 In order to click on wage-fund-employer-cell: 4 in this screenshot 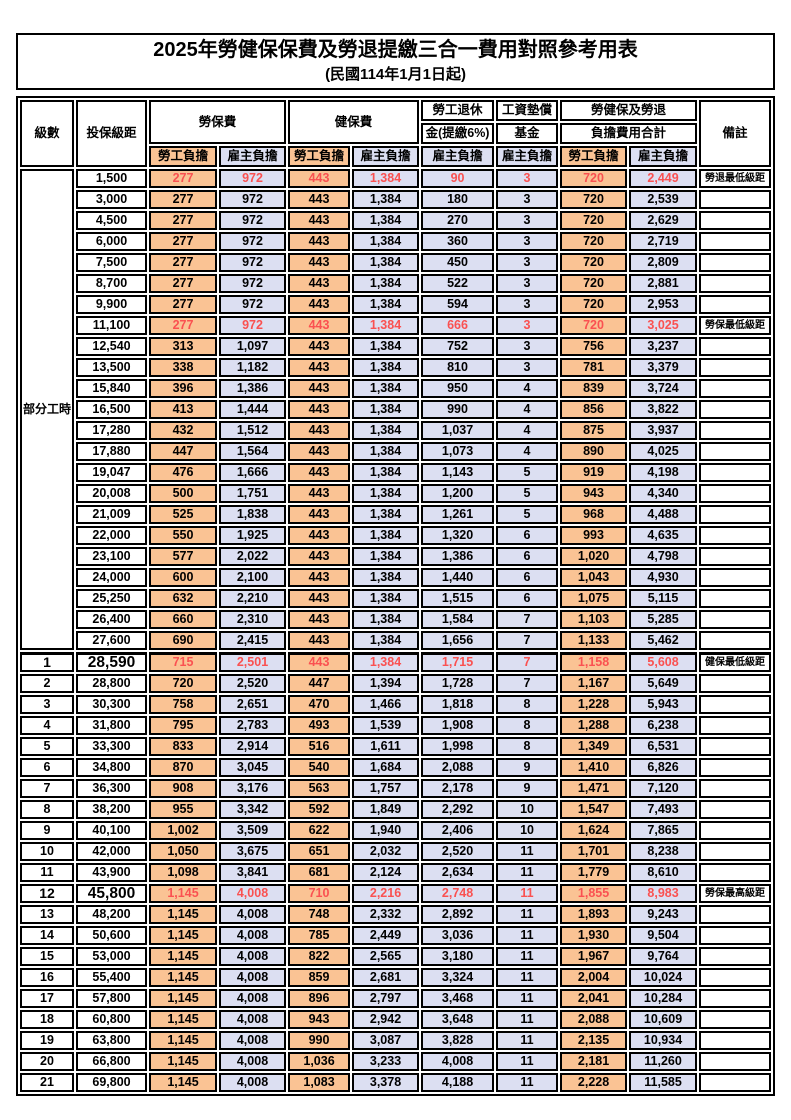, I will do `click(527, 451)`.